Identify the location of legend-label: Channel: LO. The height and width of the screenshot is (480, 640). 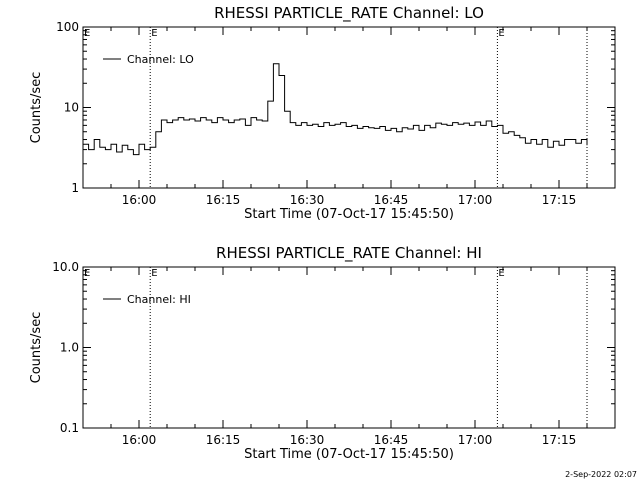
(160, 59).